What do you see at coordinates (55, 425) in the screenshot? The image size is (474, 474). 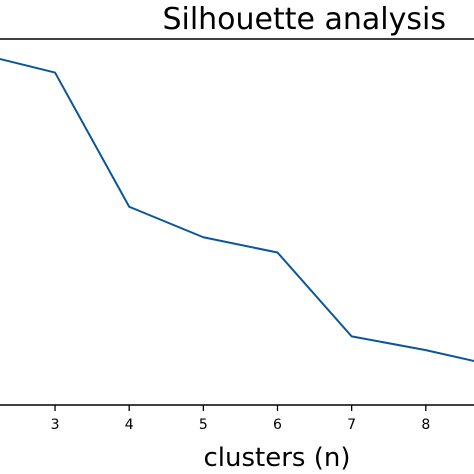 I see `x-tick-label: 3` at bounding box center [55, 425].